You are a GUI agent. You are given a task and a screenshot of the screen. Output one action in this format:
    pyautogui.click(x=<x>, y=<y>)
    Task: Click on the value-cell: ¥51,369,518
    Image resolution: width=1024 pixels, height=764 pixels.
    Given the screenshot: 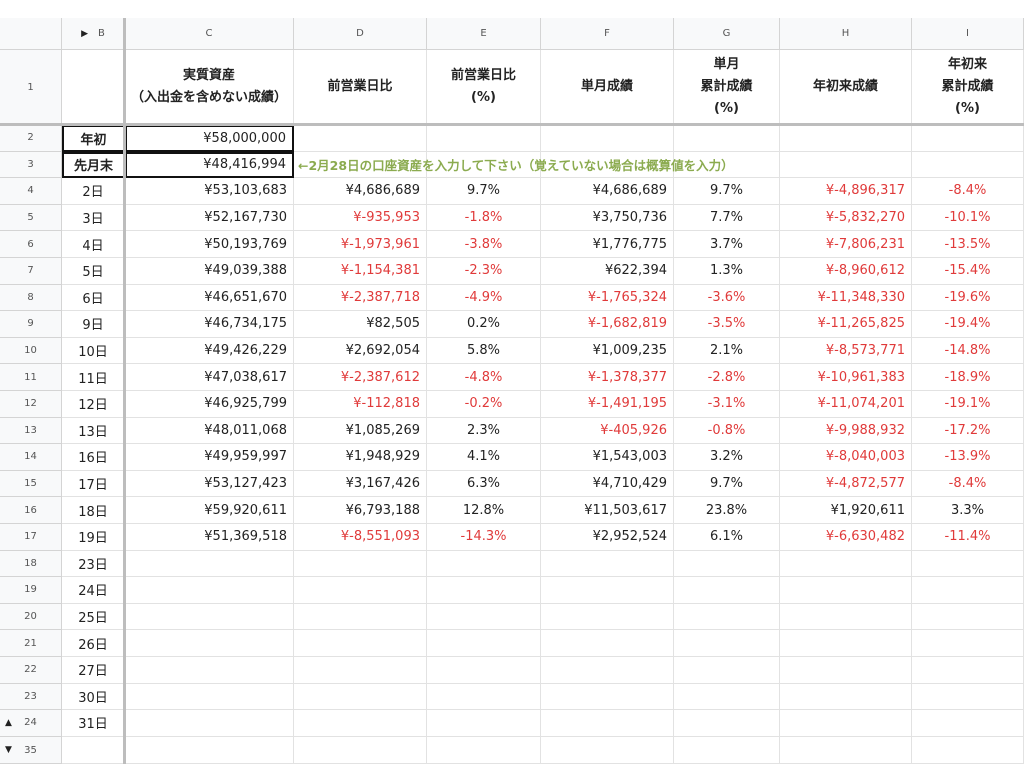 What is the action you would take?
    pyautogui.click(x=209, y=537)
    